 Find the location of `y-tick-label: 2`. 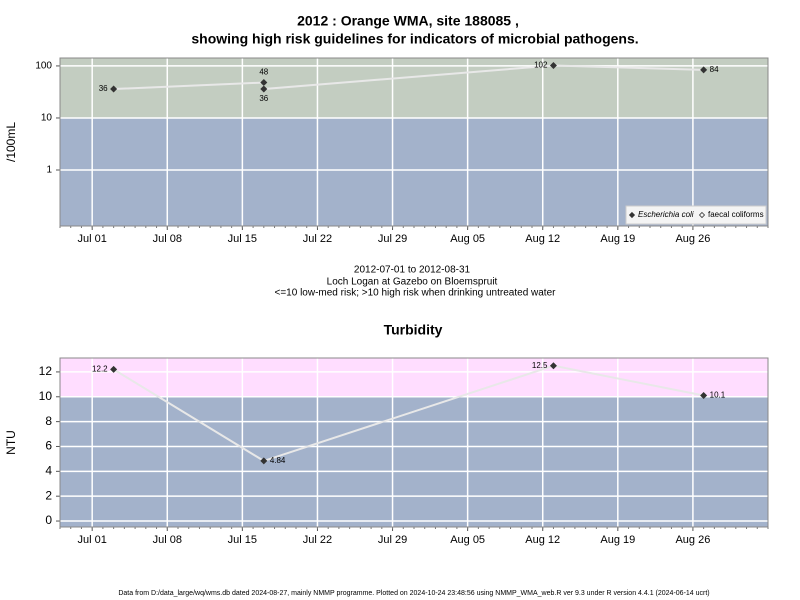

y-tick-label: 2 is located at coordinates (48, 495).